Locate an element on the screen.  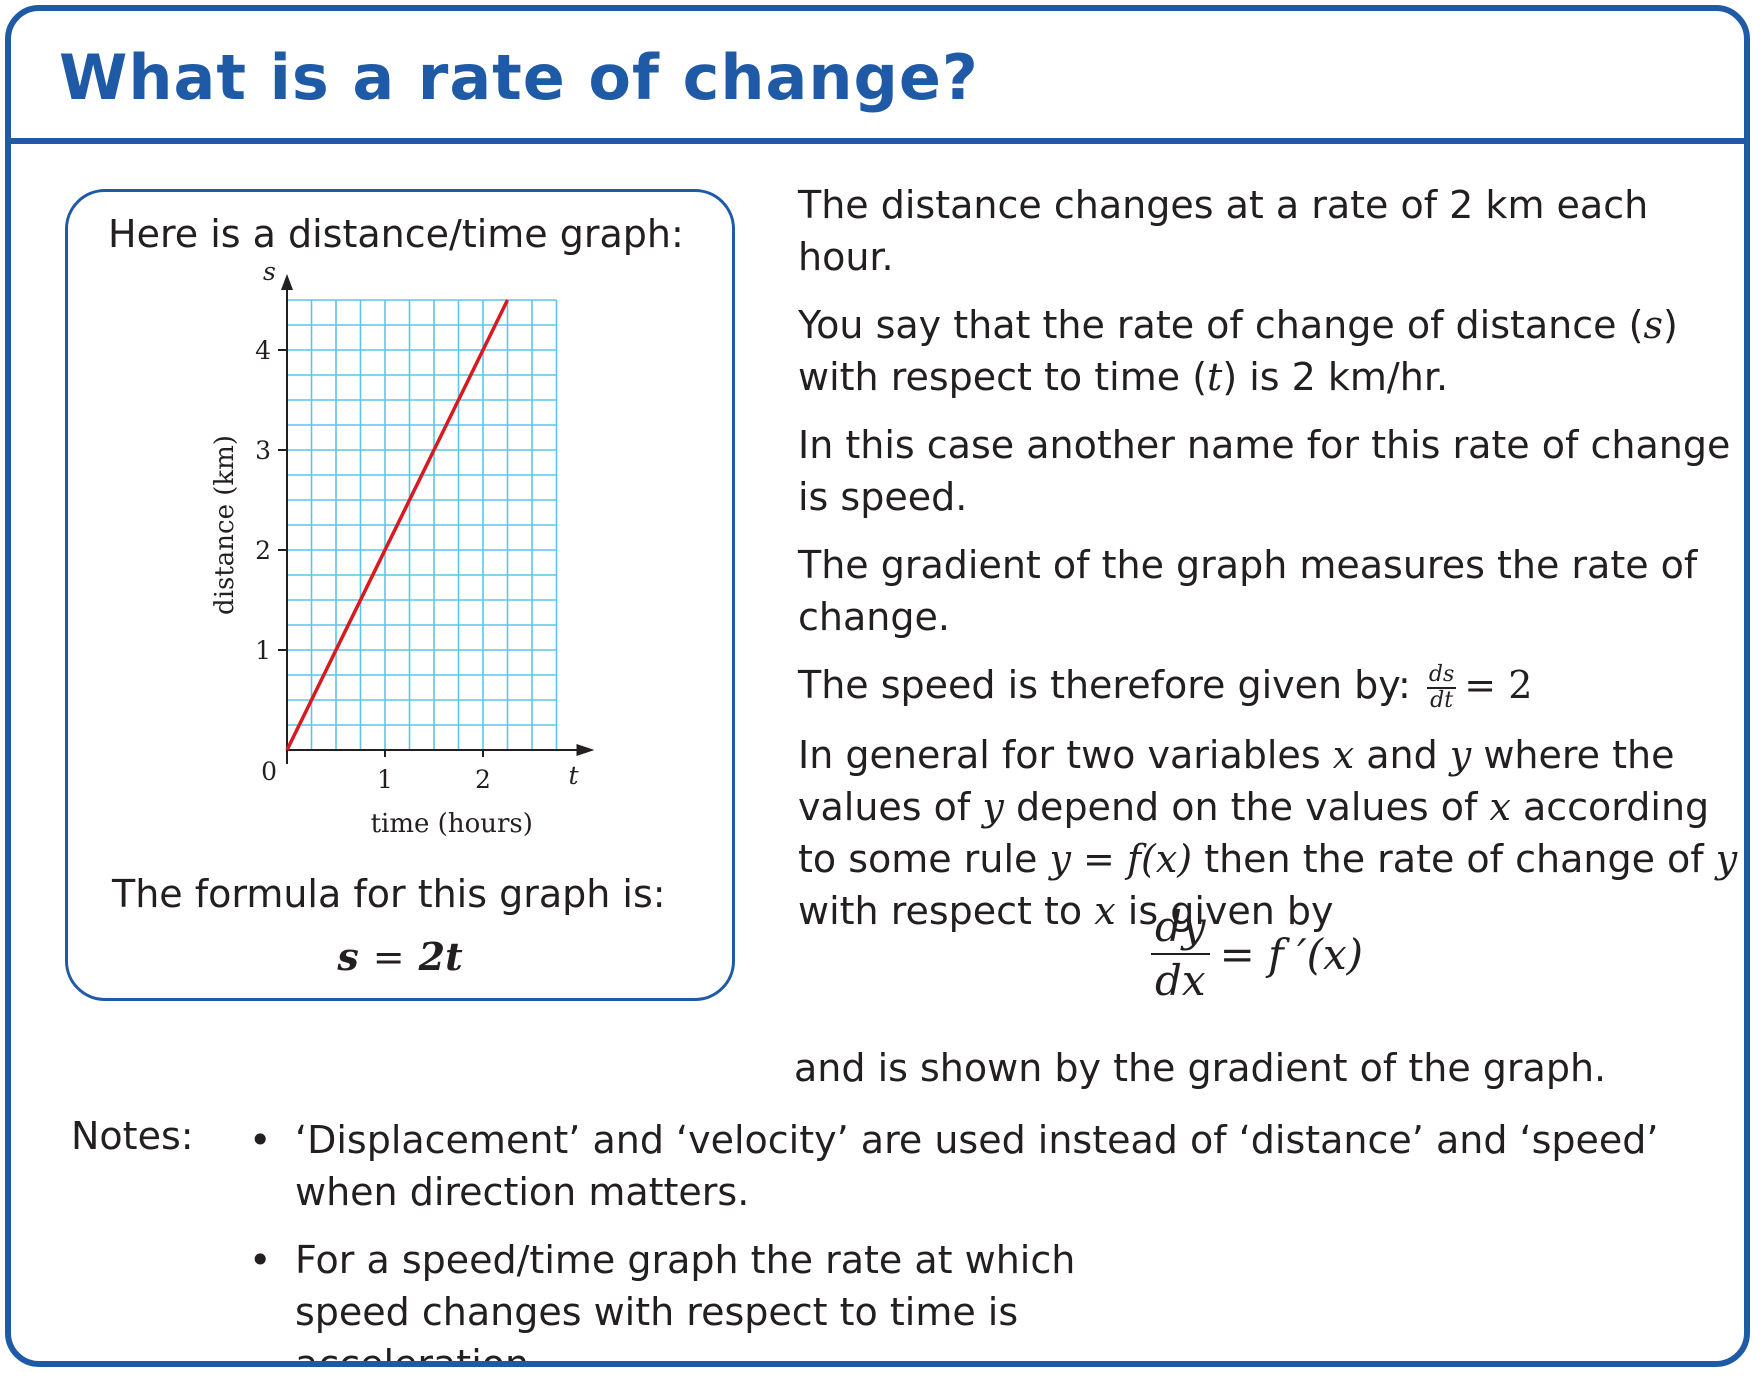
text-span: depend on the values of is located at coordinates (1246, 806).